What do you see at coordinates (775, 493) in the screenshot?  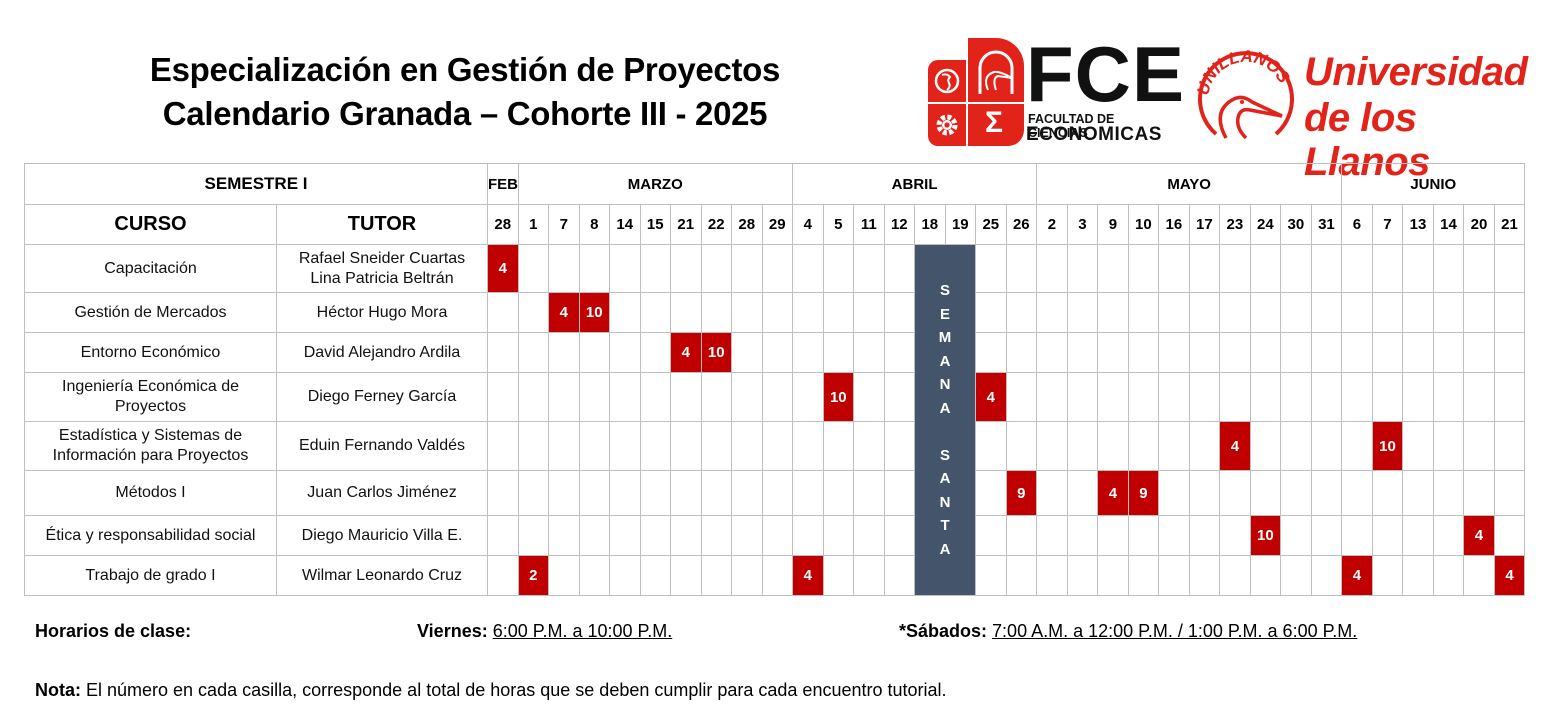 I see `course-row: Métodos I Juan Carlos Jiménez 9 4 9` at bounding box center [775, 493].